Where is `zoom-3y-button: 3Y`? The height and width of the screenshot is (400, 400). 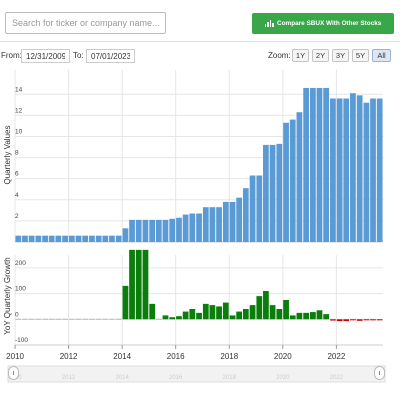 zoom-3y-button: 3Y is located at coordinates (340, 55).